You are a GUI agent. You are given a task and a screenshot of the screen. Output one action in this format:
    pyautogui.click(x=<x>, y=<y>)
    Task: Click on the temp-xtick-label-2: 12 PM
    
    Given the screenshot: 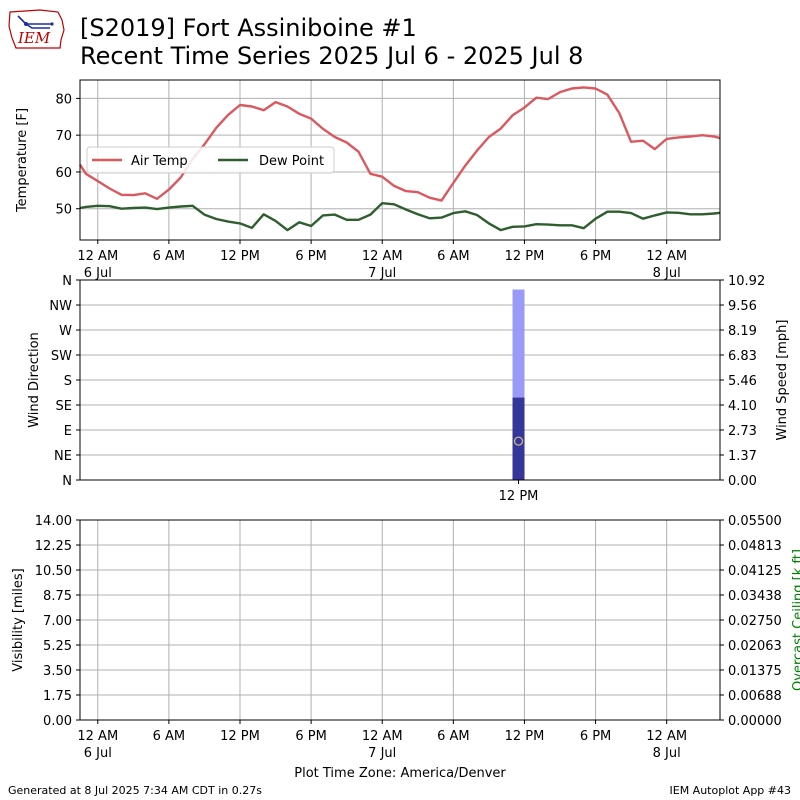 What is the action you would take?
    pyautogui.click(x=240, y=256)
    